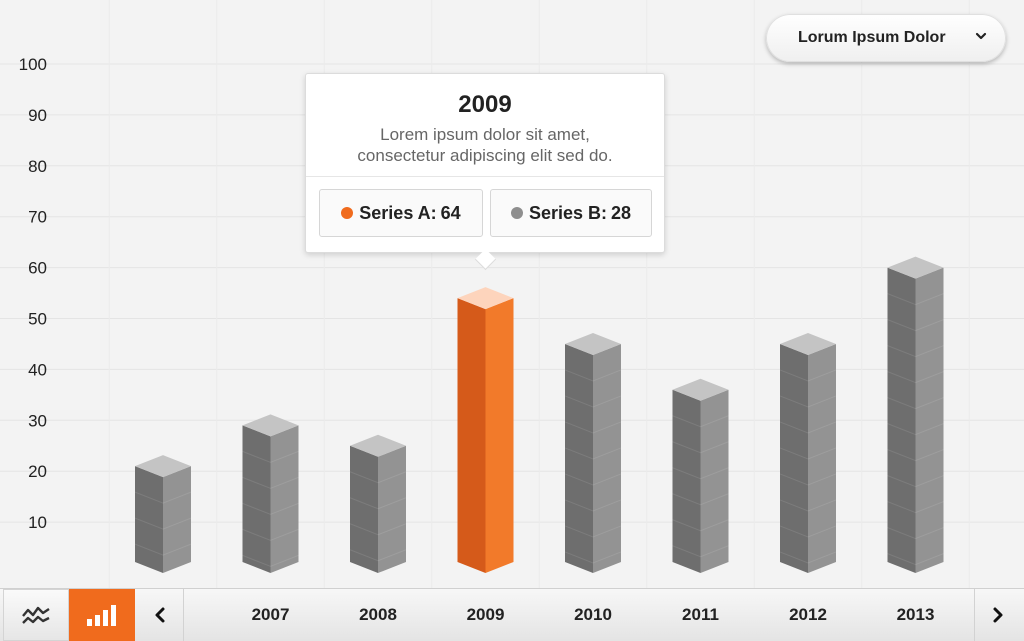  I want to click on previous-button, so click(160, 615).